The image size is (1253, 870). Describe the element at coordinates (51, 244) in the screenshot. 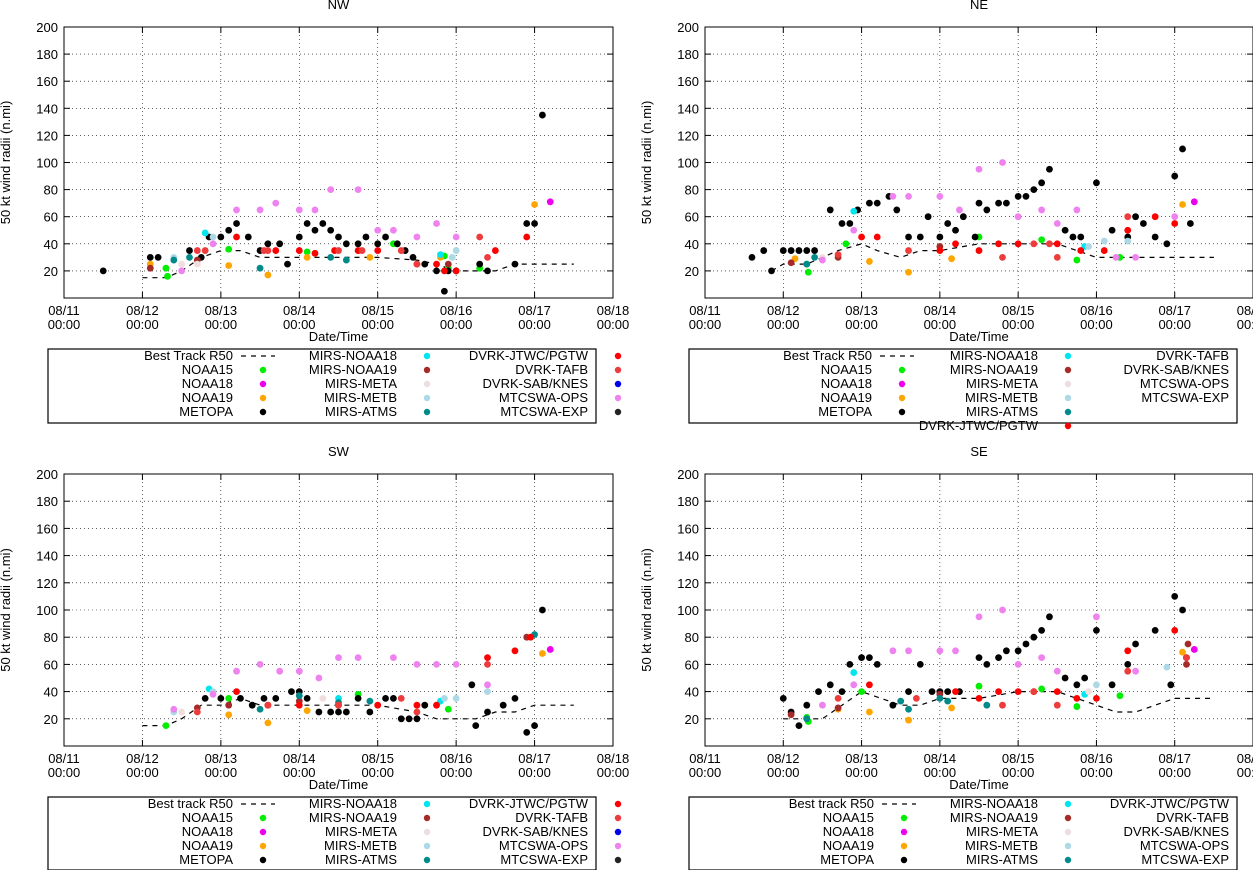

I see `y-tick-label: 40` at that location.